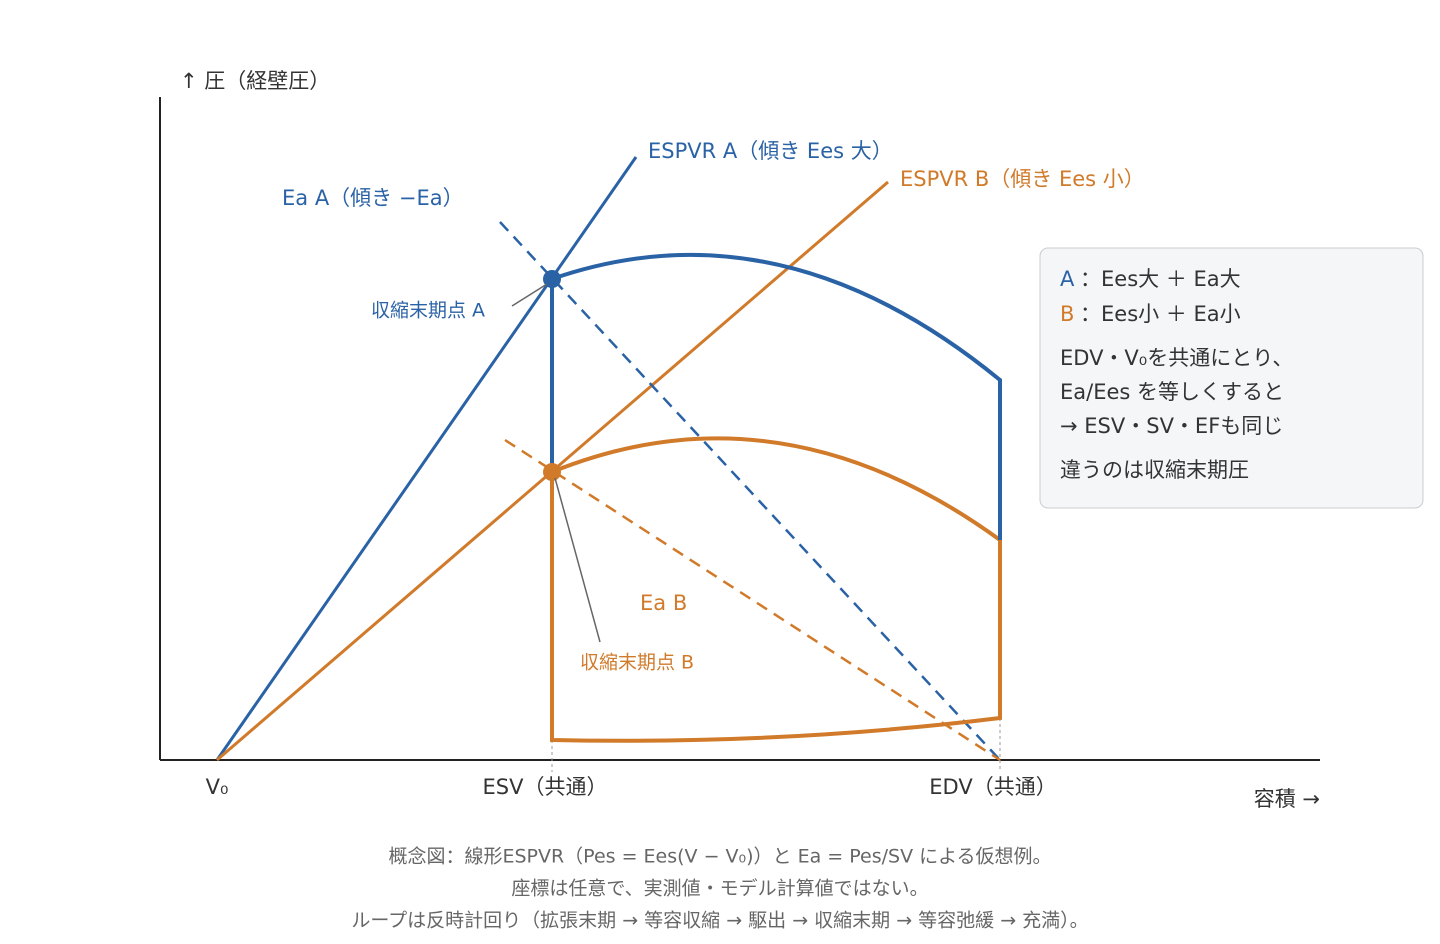 This screenshot has height=944, width=1440. Describe the element at coordinates (719, 889) in the screenshot. I see `caption: 座標は任意で、実測値・モデル計算値ではない。` at that location.